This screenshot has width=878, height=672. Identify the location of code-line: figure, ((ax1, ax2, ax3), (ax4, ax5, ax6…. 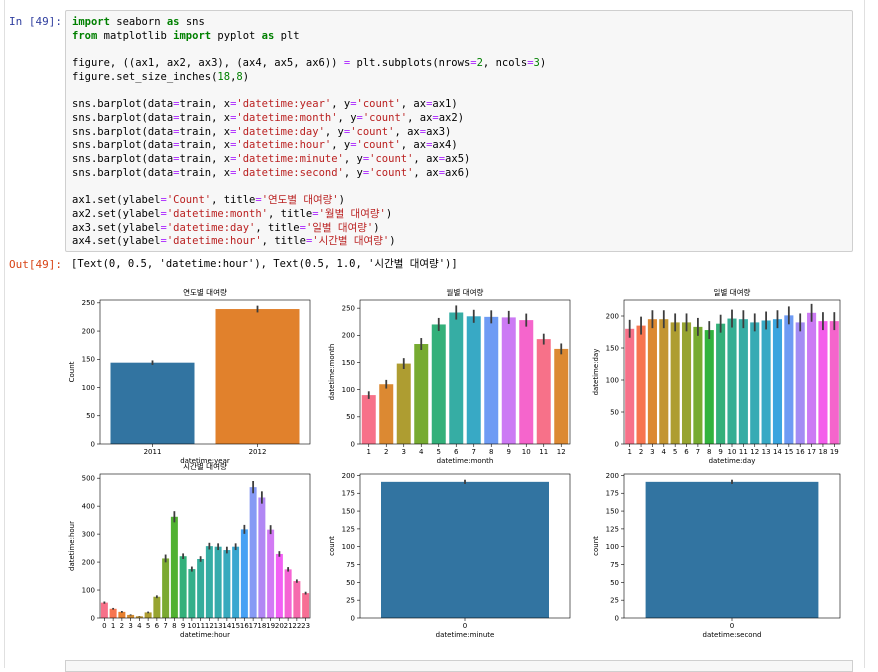
(309, 63).